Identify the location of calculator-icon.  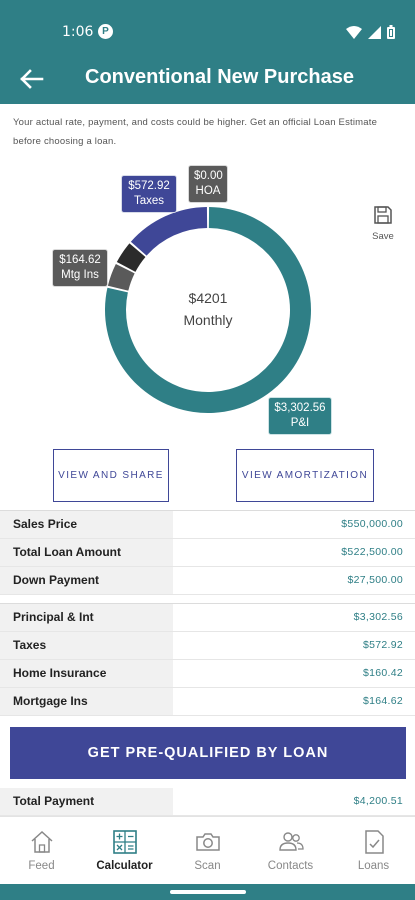
(125, 842).